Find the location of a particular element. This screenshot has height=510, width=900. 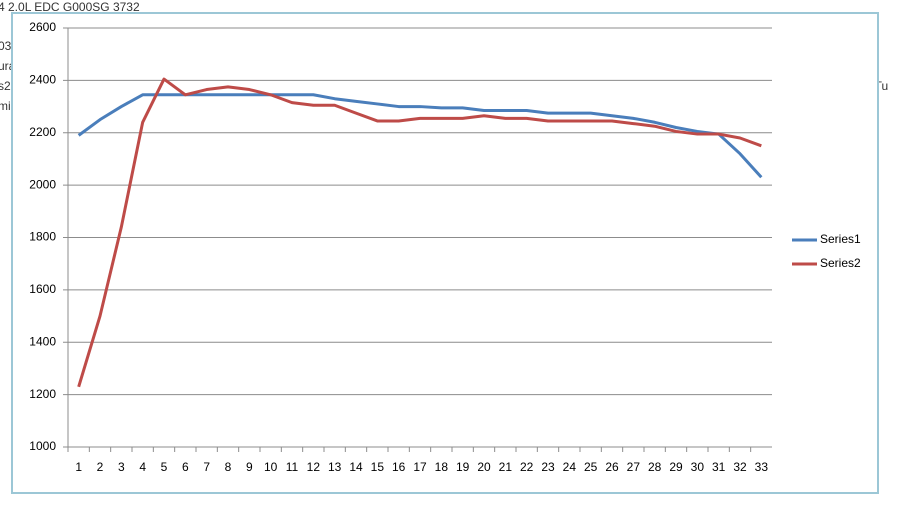

x-tick-label: 11 is located at coordinates (292, 467).